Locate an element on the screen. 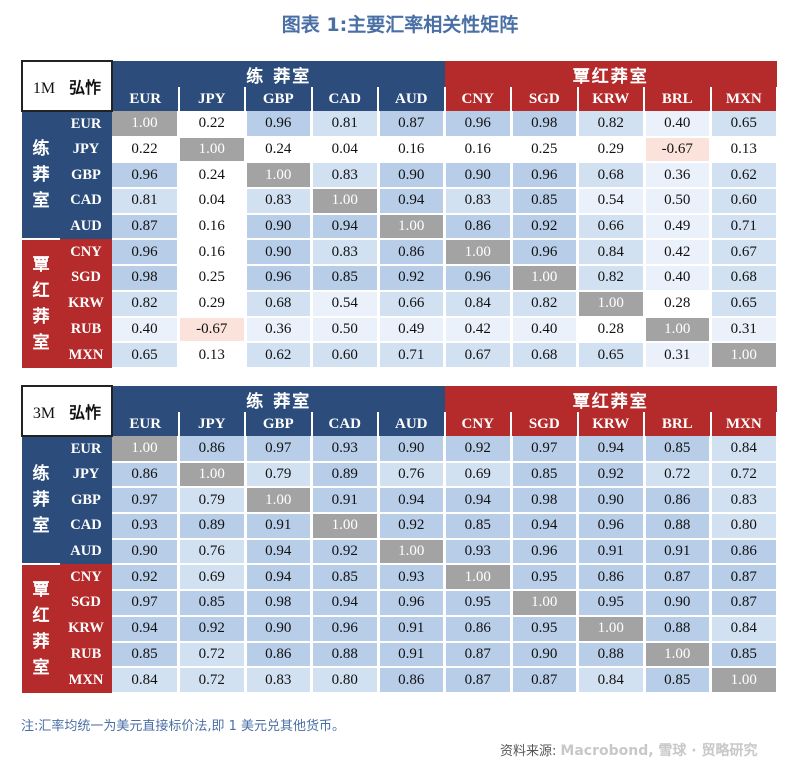 This screenshot has height=779, width=800. corner-label: 弘怍 is located at coordinates (85, 413).